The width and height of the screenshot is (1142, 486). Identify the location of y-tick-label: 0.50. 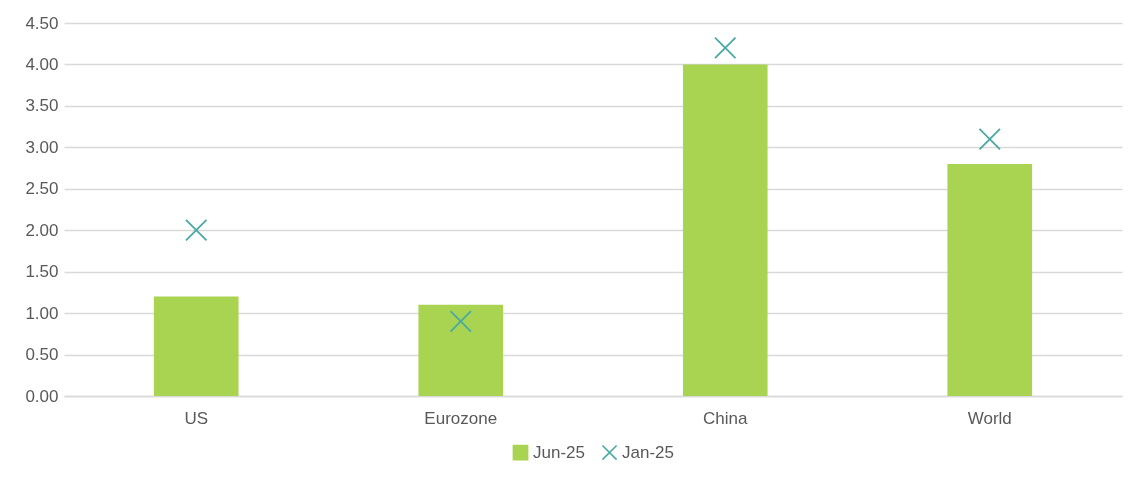
(42, 355).